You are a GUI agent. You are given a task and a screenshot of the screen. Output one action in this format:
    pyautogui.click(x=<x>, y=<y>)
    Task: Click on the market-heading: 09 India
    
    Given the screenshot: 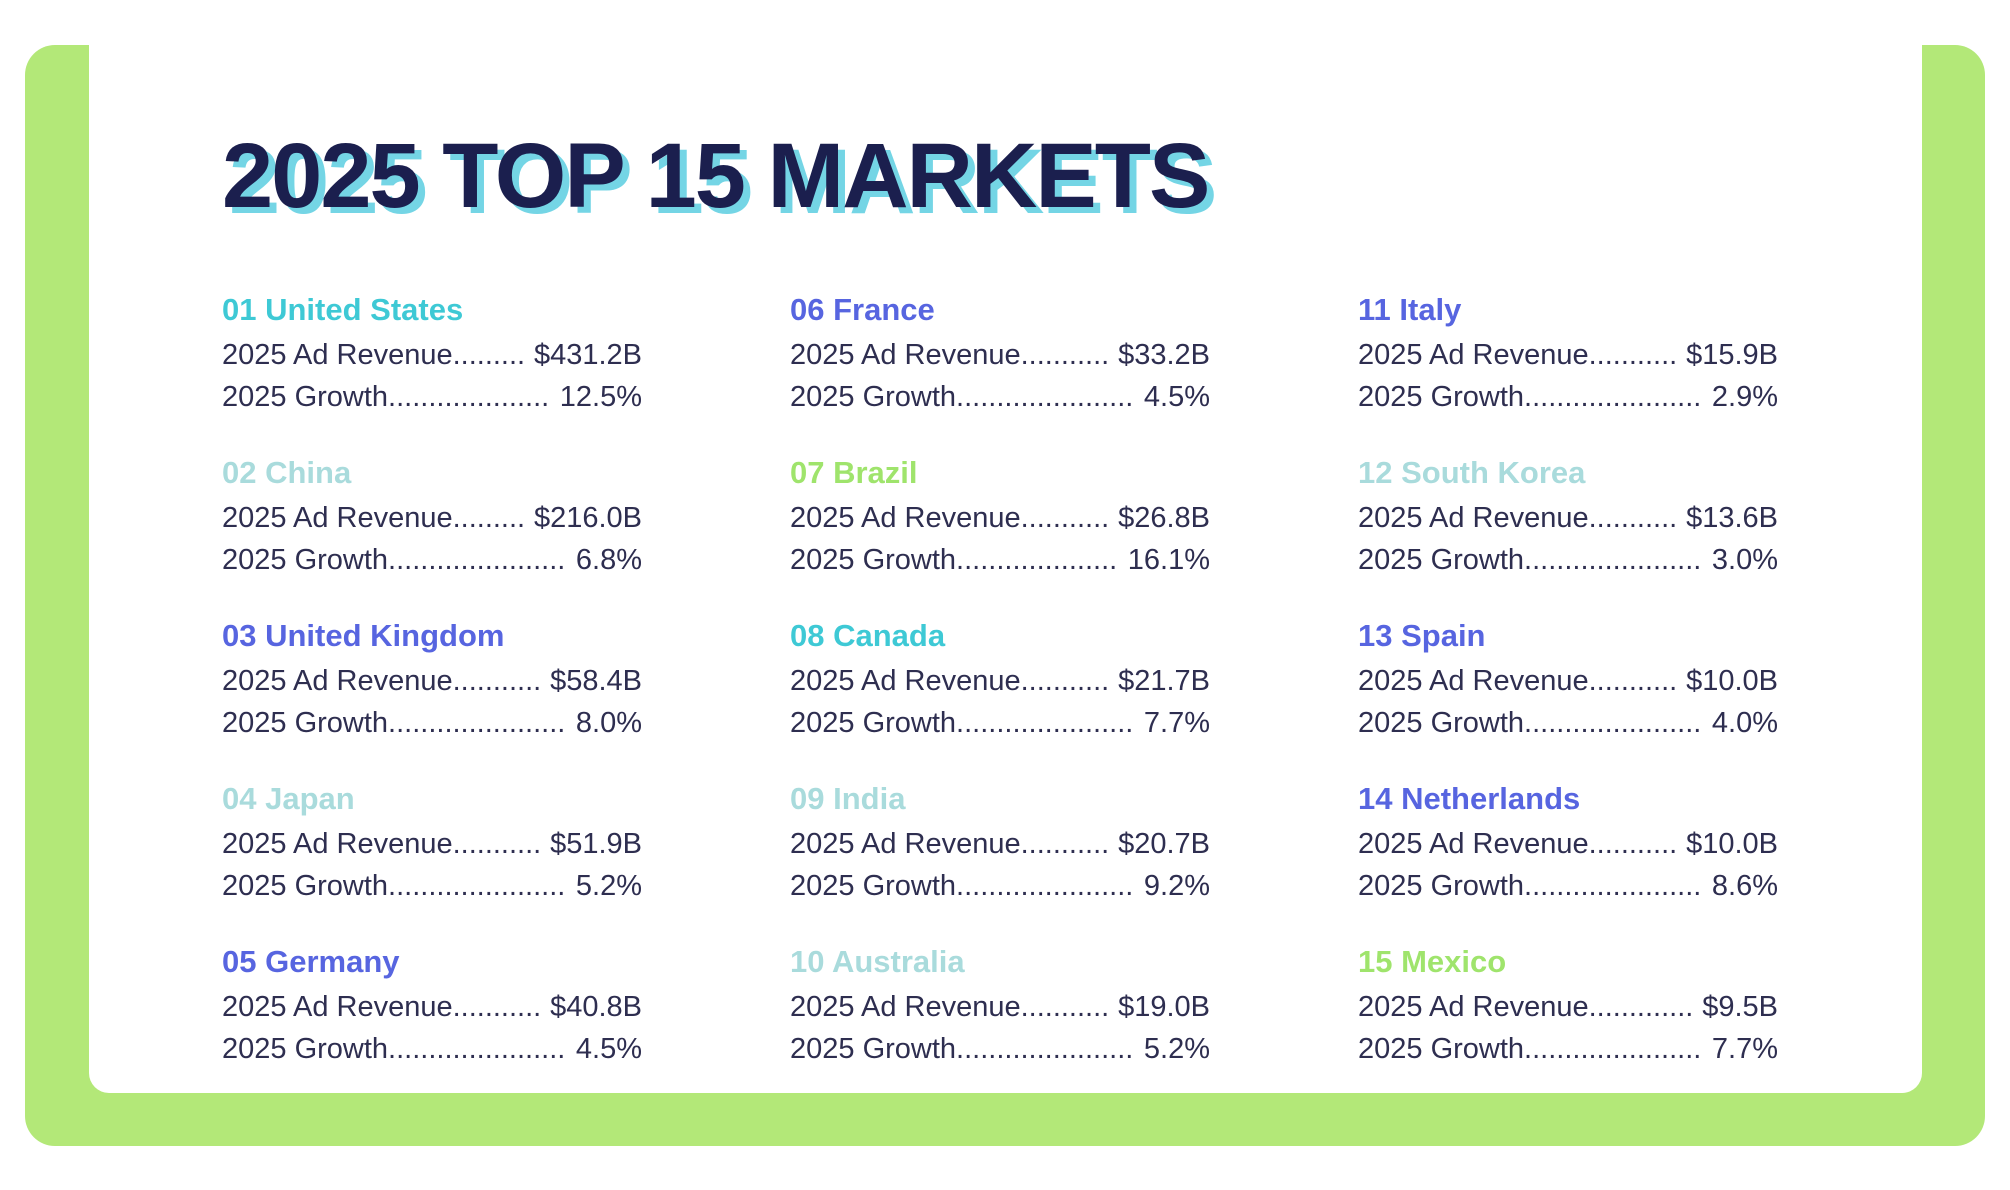 What is the action you would take?
    pyautogui.click(x=848, y=798)
    